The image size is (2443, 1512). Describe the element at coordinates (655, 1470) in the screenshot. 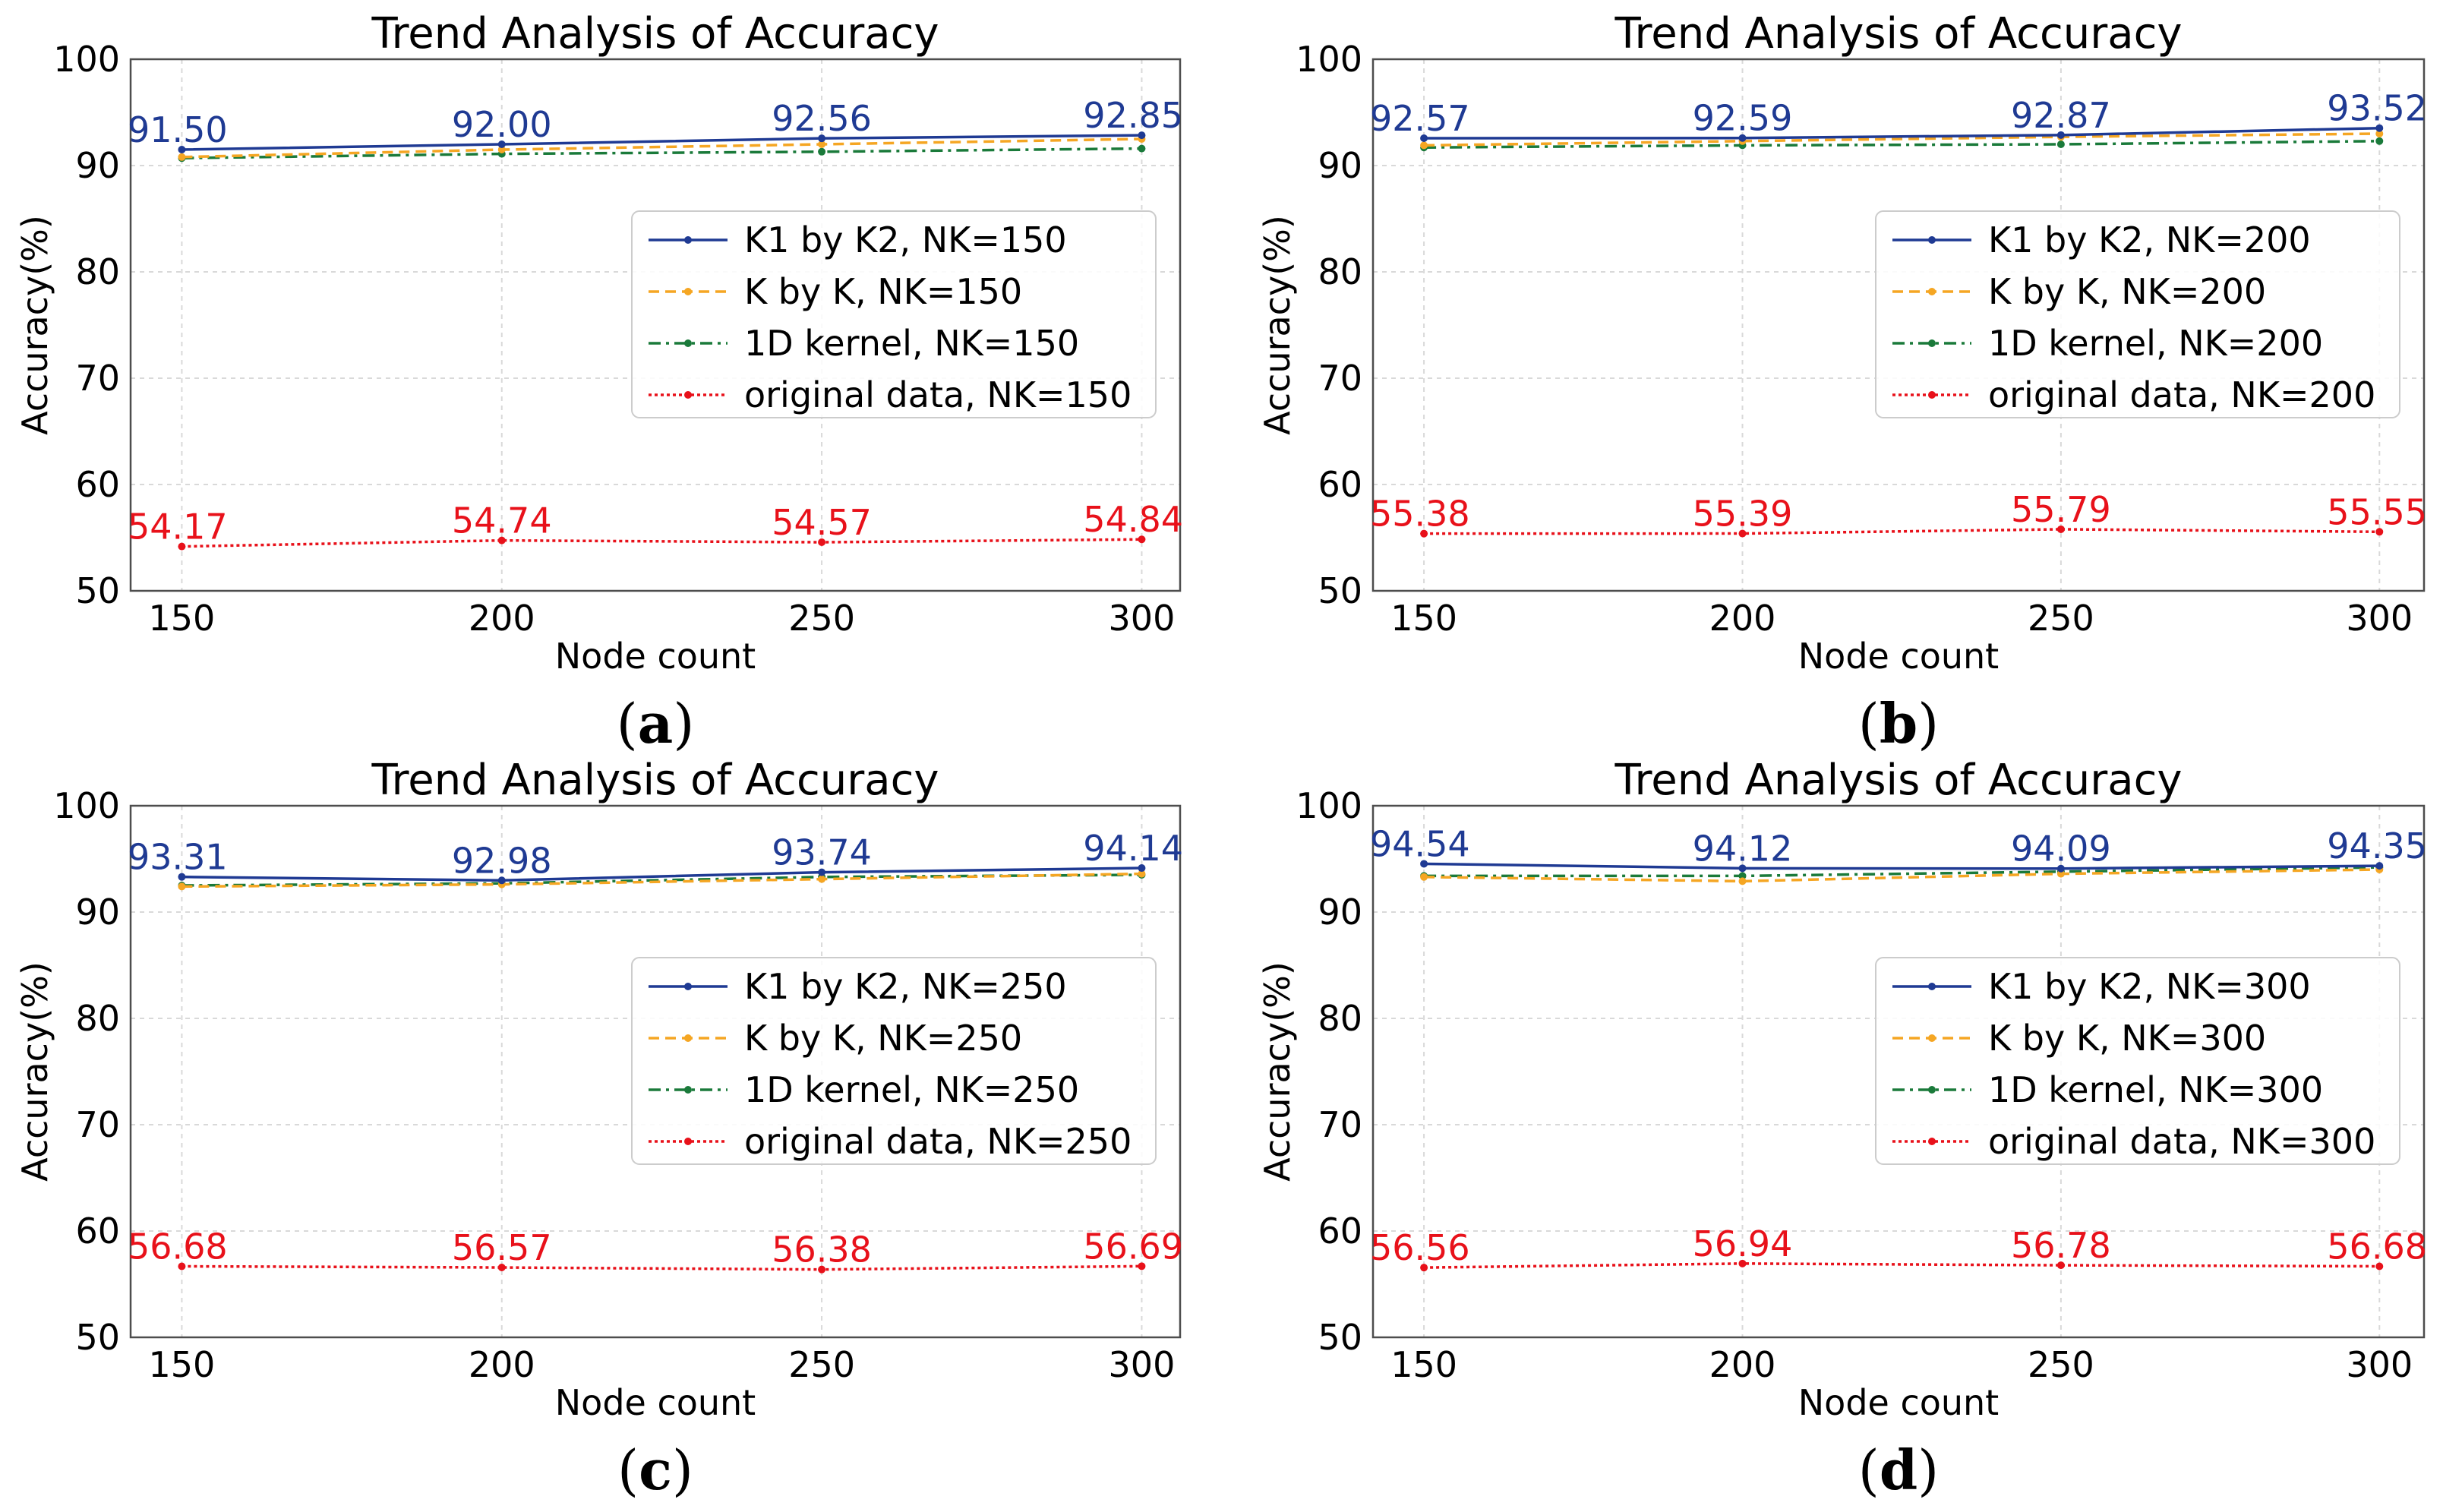

I see `panel-caption: (c)` at that location.